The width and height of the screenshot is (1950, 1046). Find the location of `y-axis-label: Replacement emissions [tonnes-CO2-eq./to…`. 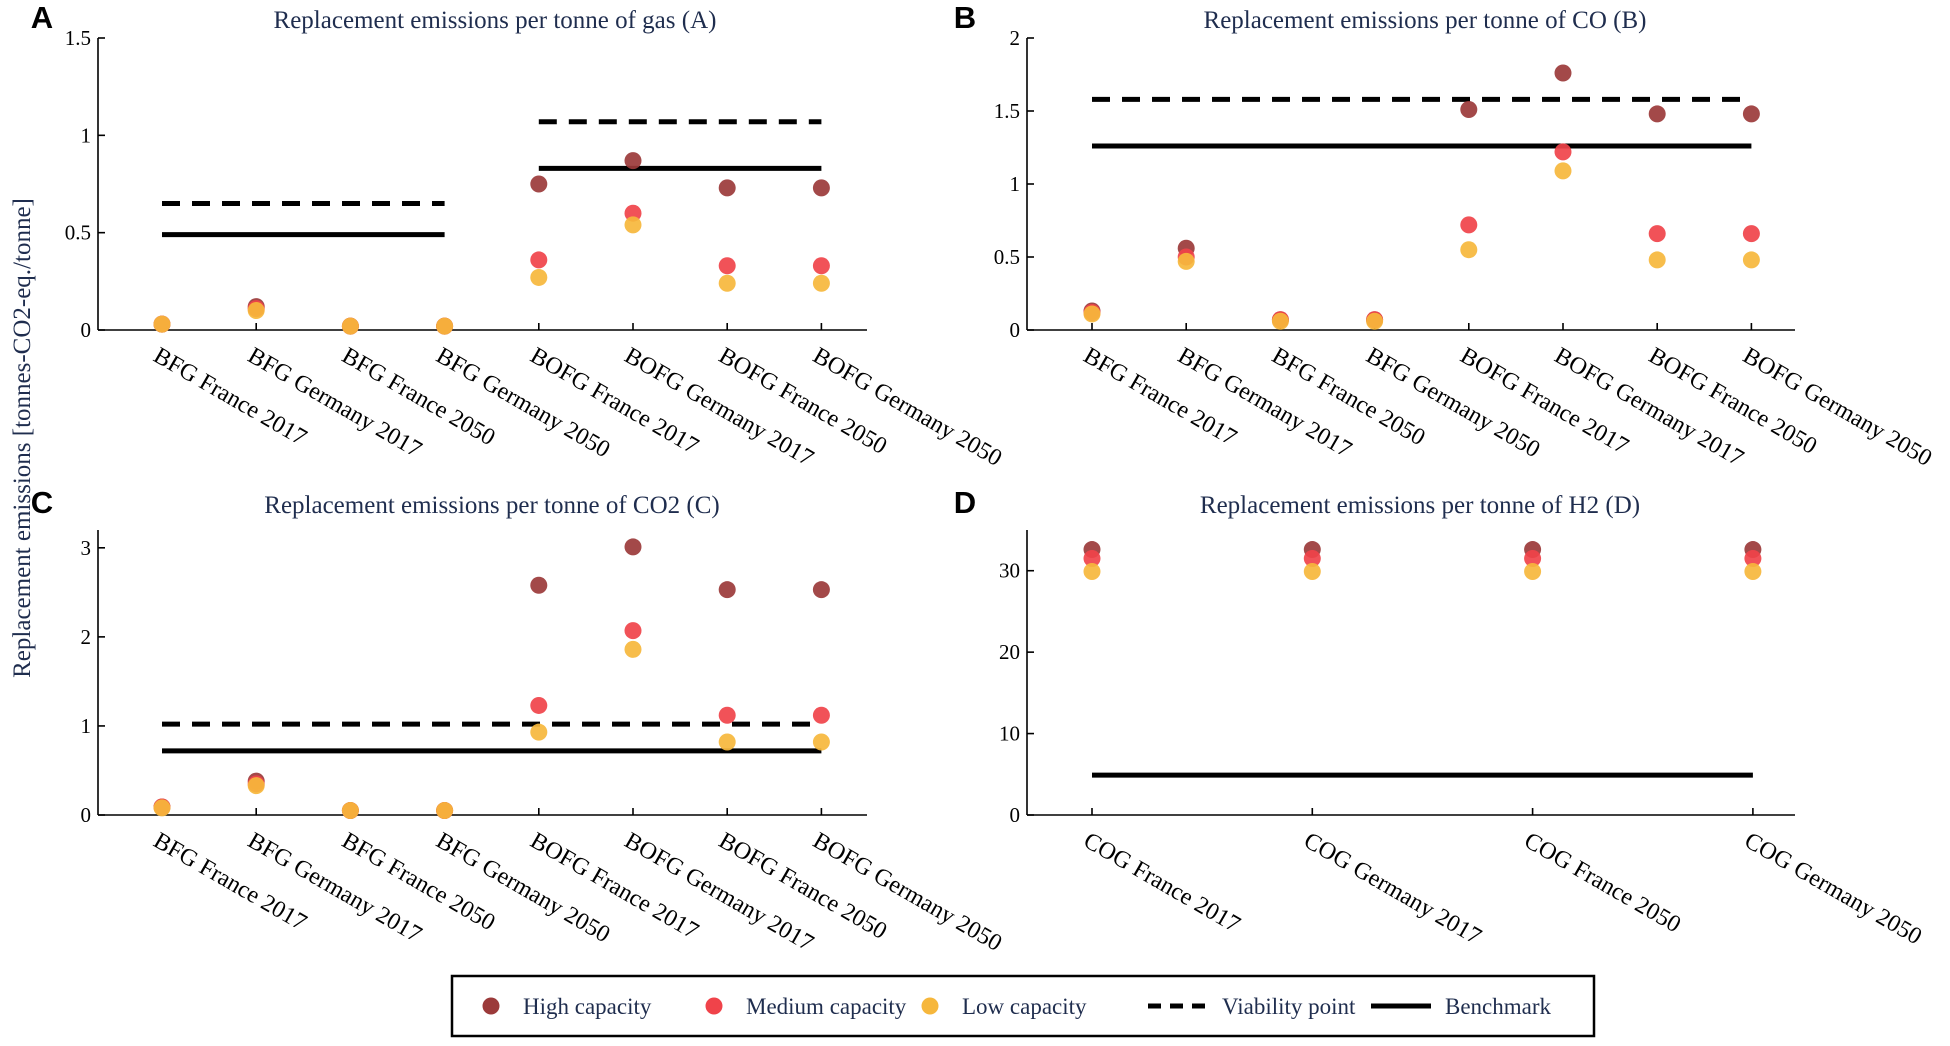

y-axis-label: Replacement emissions [tonnes-CO2-eq./to… is located at coordinates (22, 438).